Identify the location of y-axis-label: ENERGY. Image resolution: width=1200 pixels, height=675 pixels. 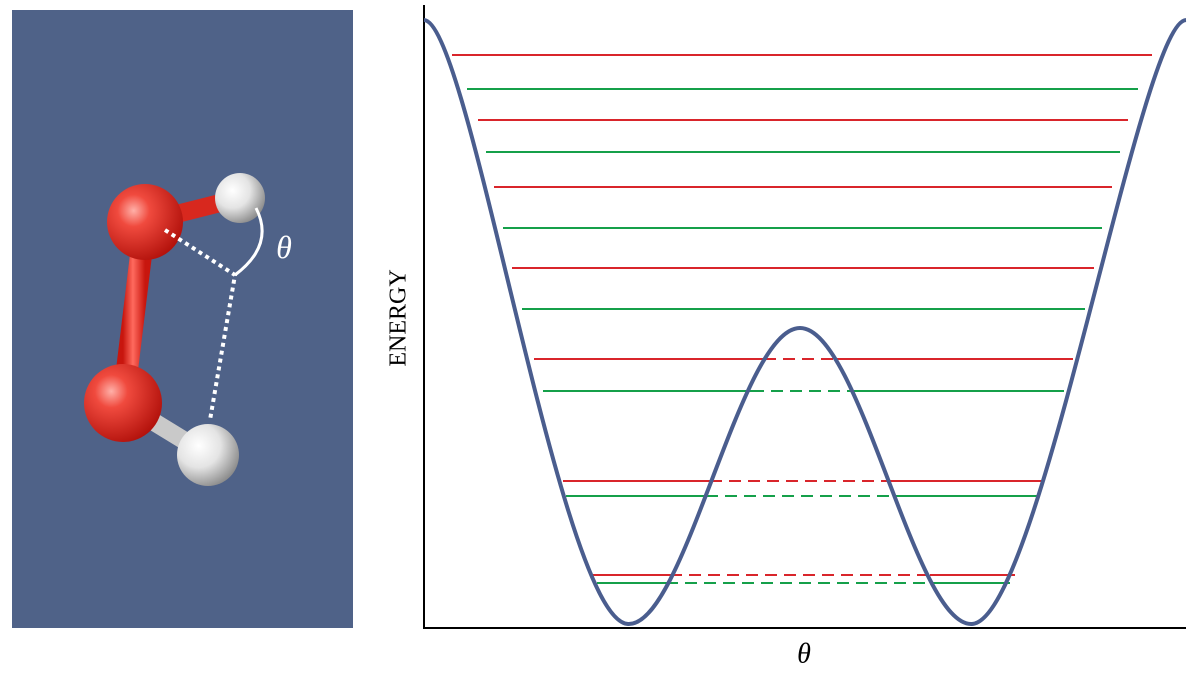
(399, 317).